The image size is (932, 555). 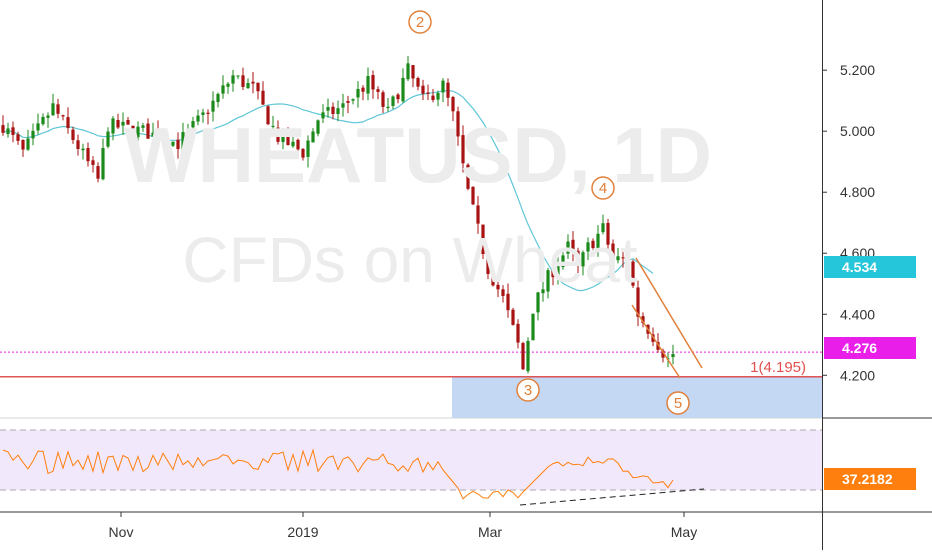 I want to click on y-tick-label: 4.200, so click(x=857, y=375).